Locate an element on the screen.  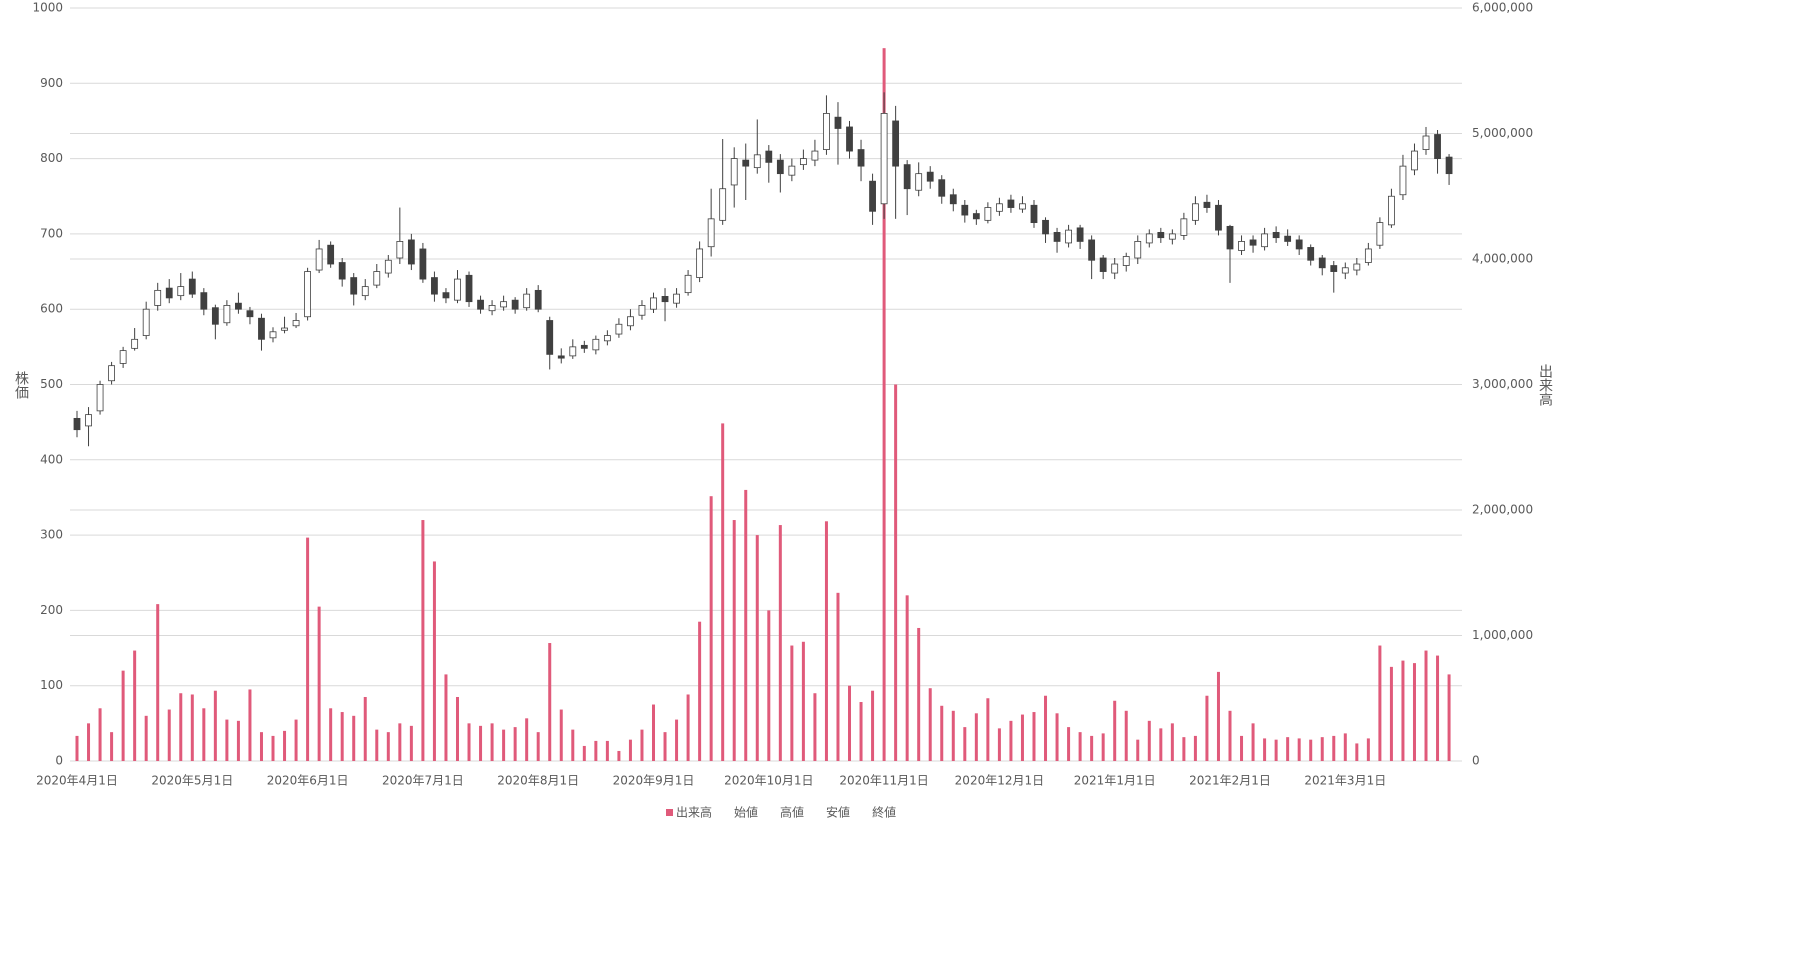
y2-tick-label: 5,000,000 is located at coordinates (1502, 133).